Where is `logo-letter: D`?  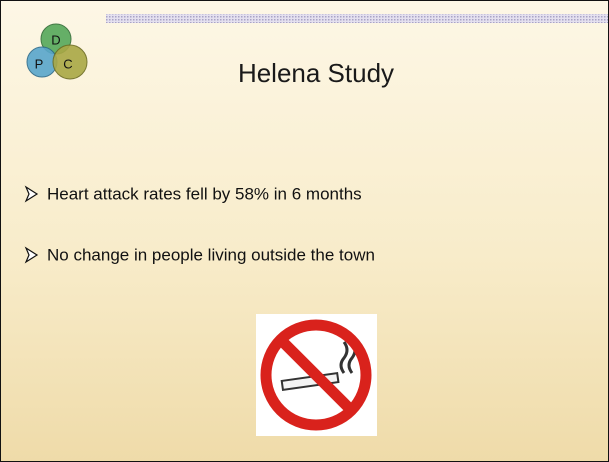
logo-letter: D is located at coordinates (55, 39).